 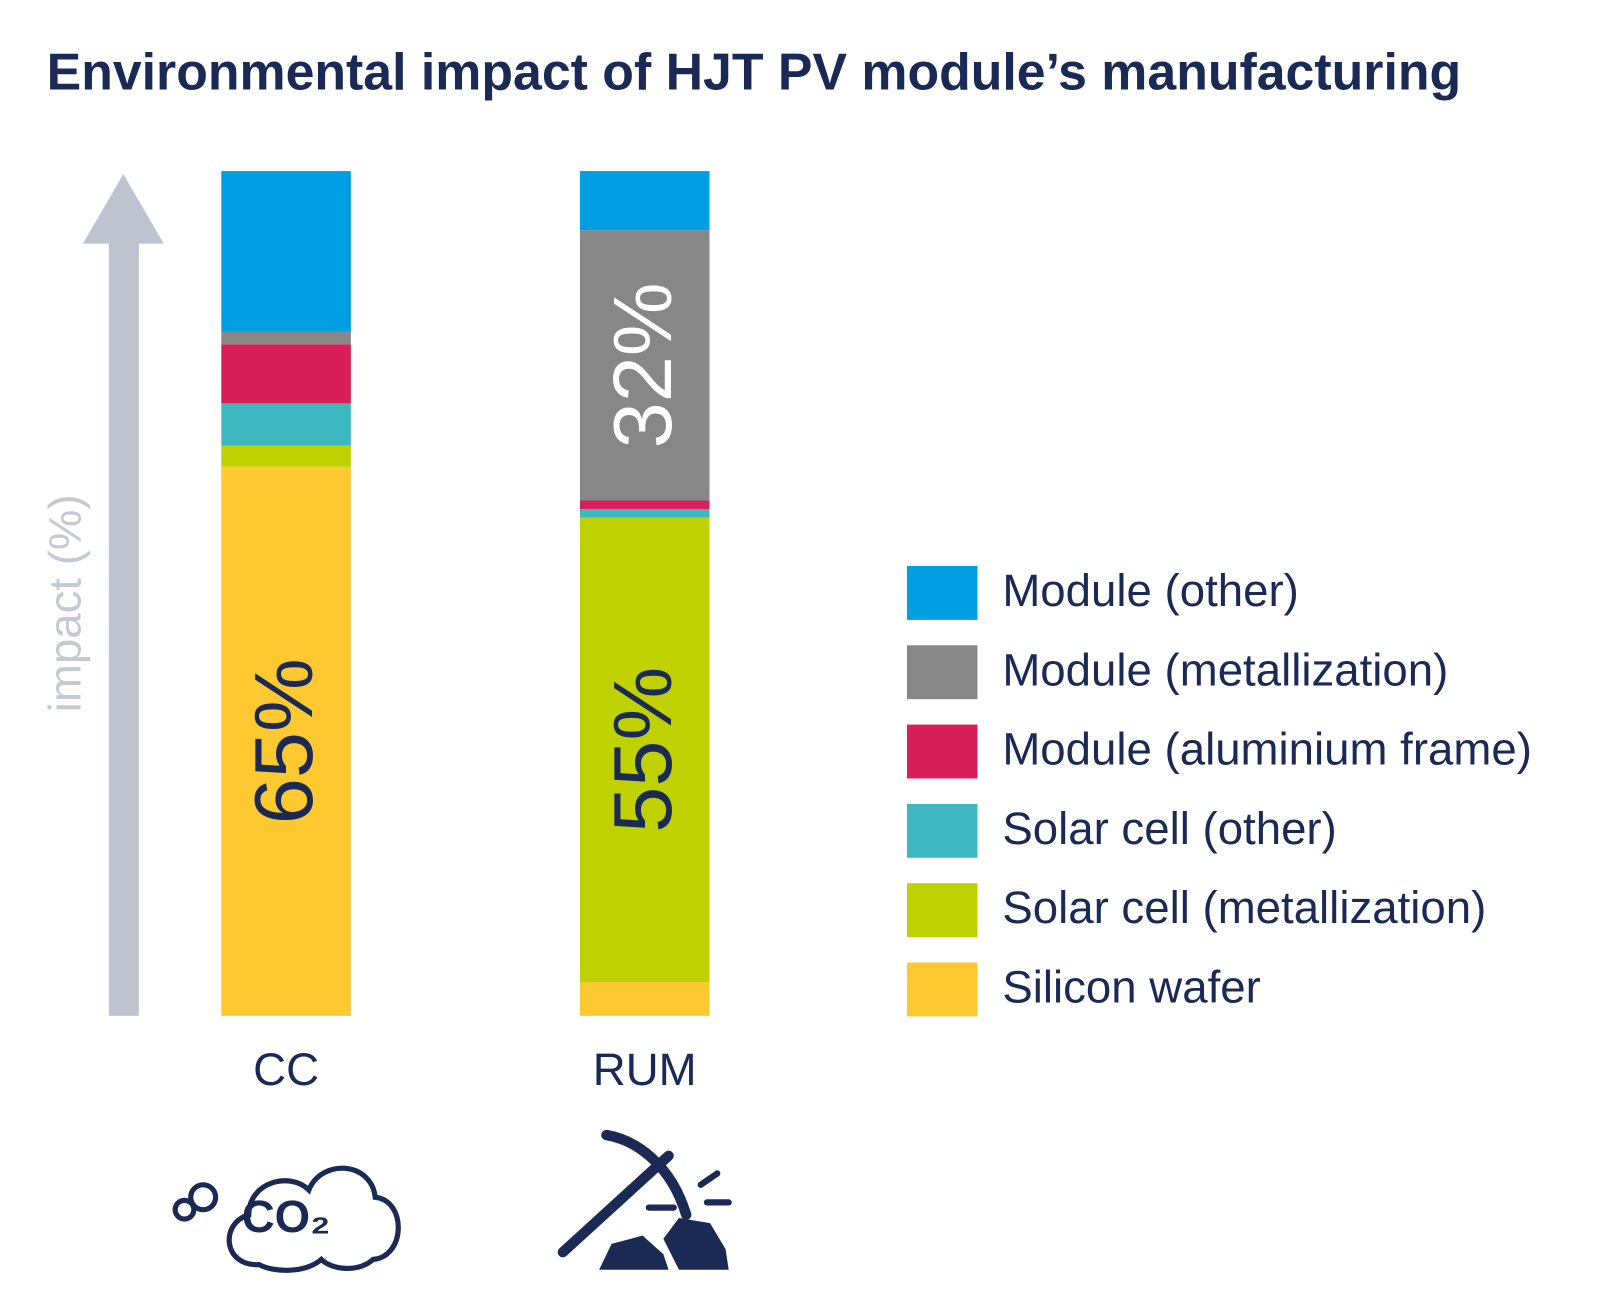 I want to click on value-label: 65%, so click(x=283, y=741).